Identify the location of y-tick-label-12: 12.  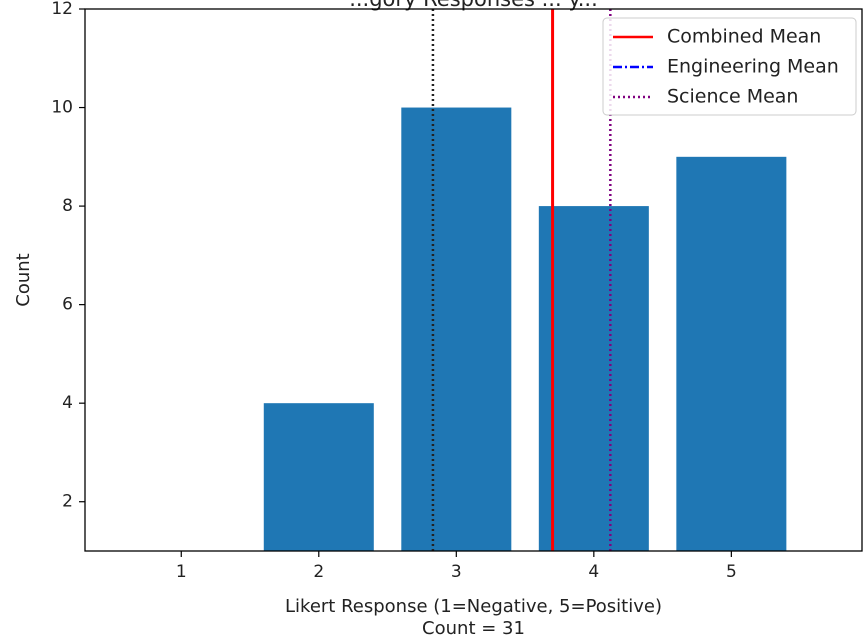
(62, 9).